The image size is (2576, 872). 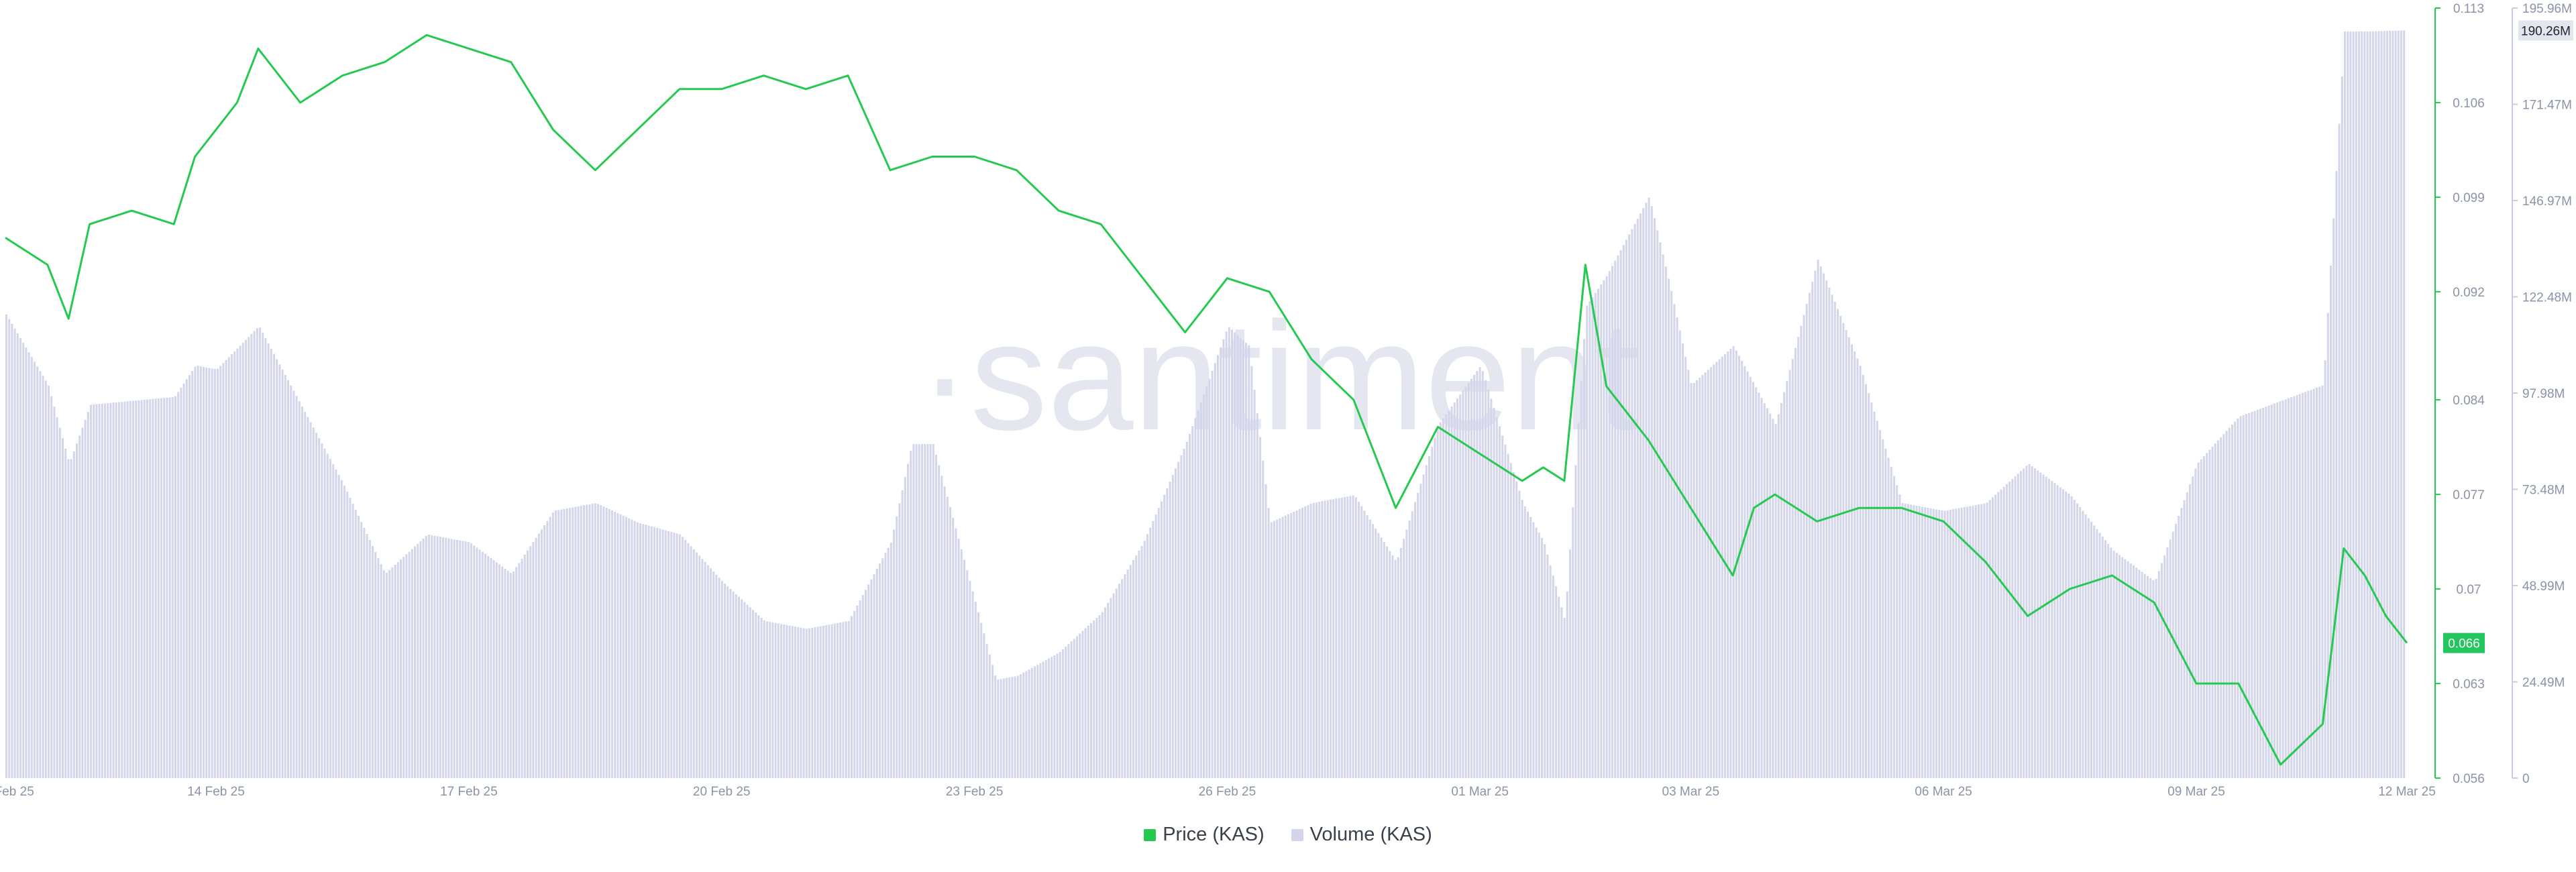 I want to click on price-tick-label: 0.106, so click(x=2469, y=104).